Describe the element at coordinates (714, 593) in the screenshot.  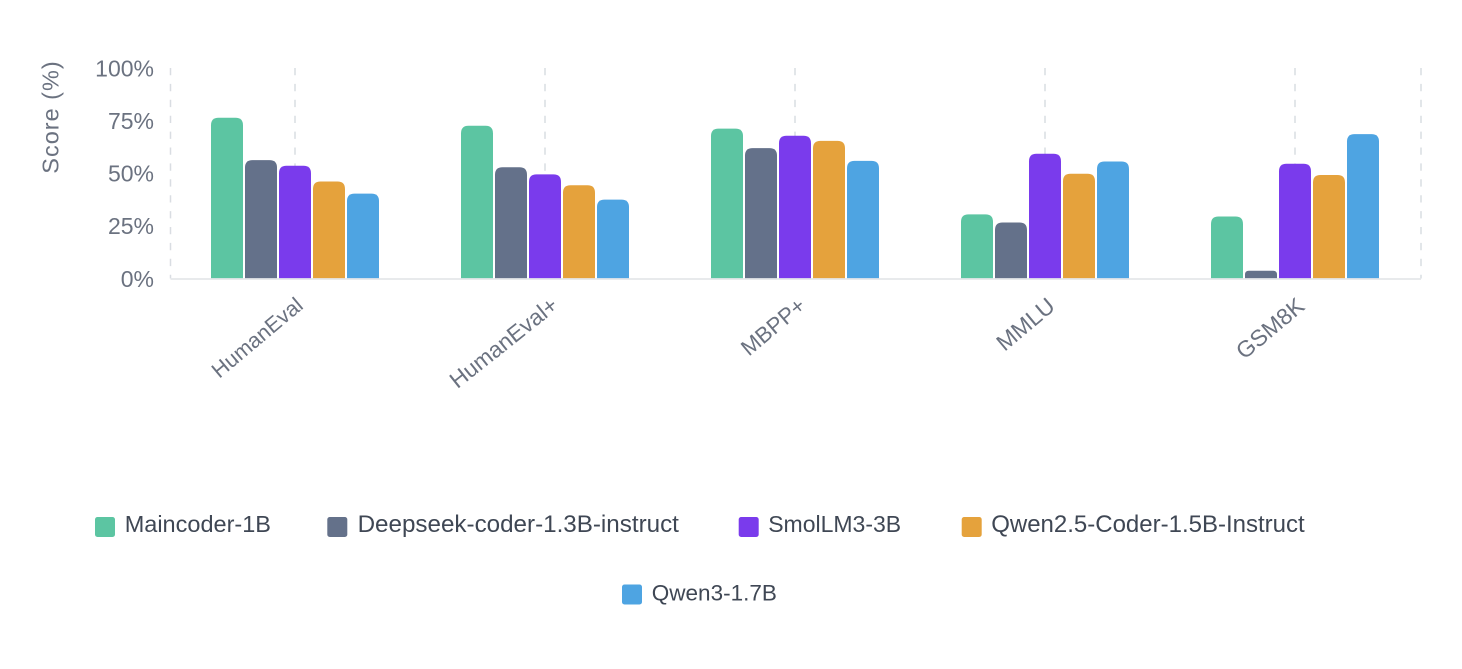
I see `svg-text: Qwen3-1.7B` at that location.